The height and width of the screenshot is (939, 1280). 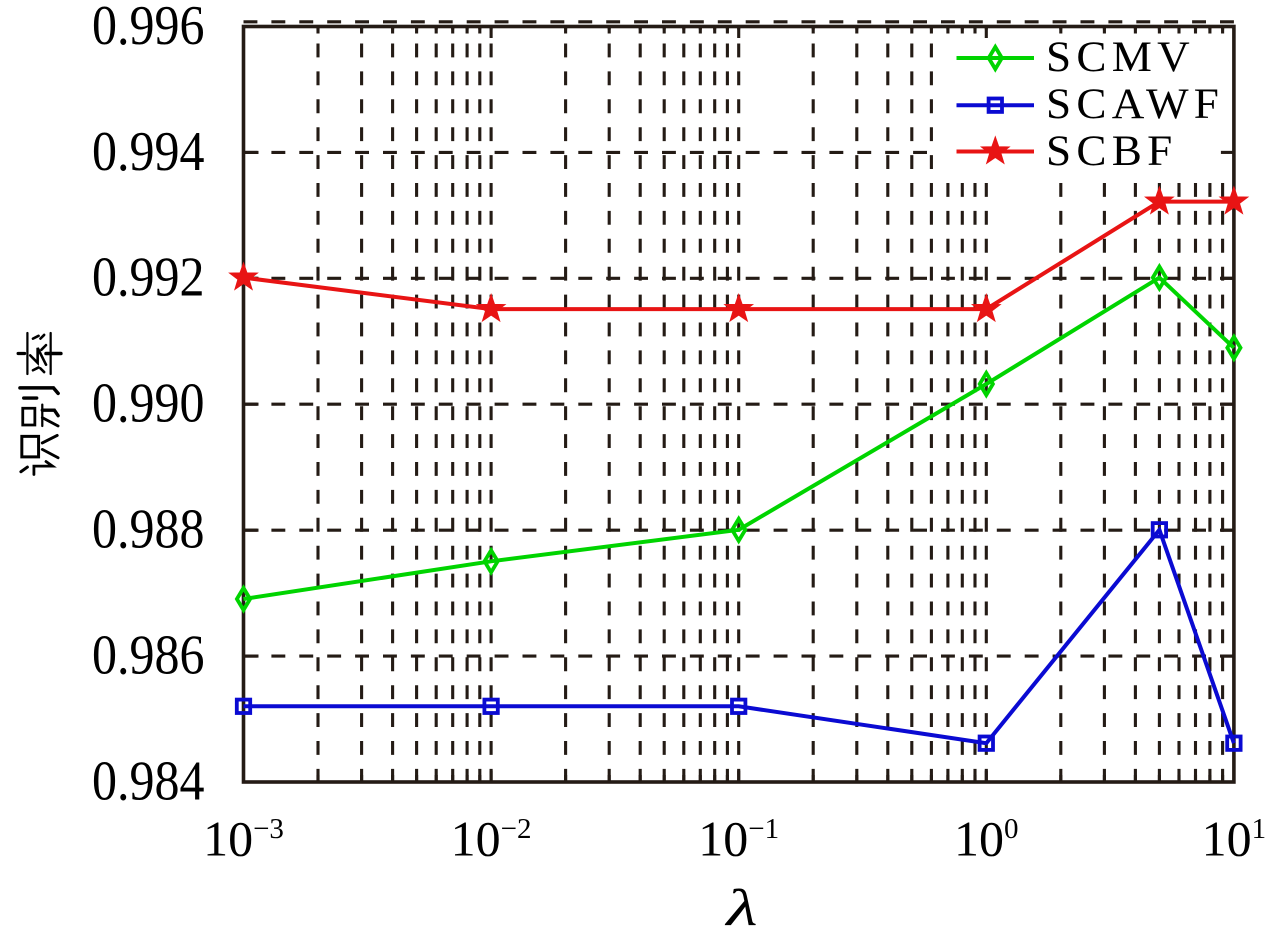 What do you see at coordinates (148, 277) in the screenshot?
I see `svg-text: 0.992` at bounding box center [148, 277].